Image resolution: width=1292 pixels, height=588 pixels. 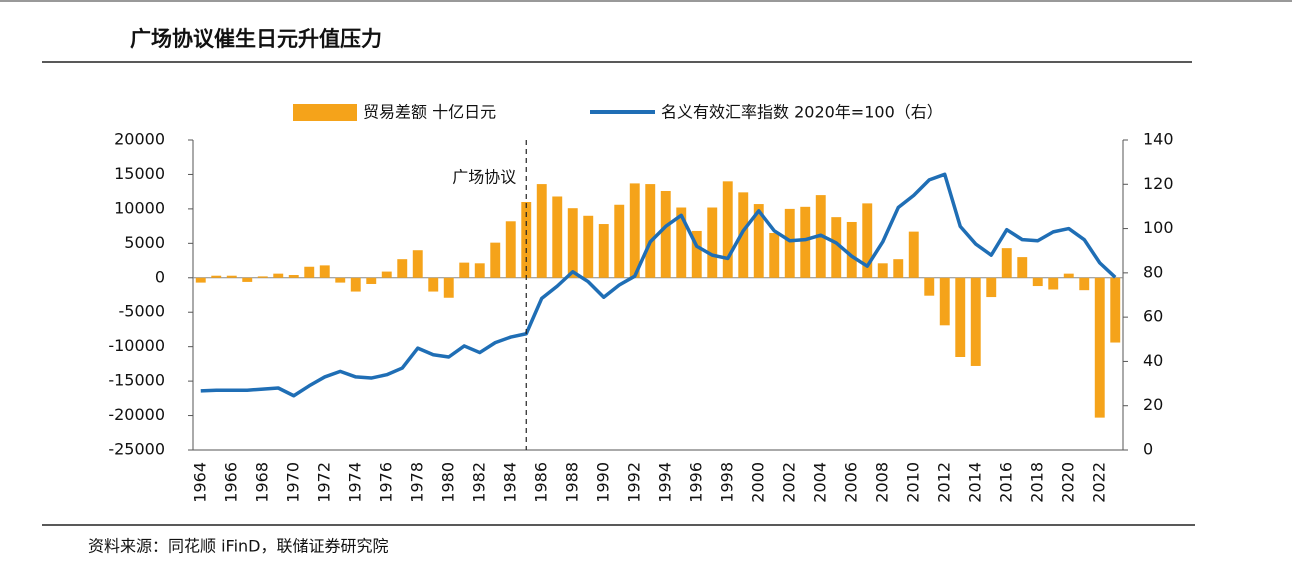 What do you see at coordinates (695, 482) in the screenshot?
I see `x-tick-label: 1996` at bounding box center [695, 482].